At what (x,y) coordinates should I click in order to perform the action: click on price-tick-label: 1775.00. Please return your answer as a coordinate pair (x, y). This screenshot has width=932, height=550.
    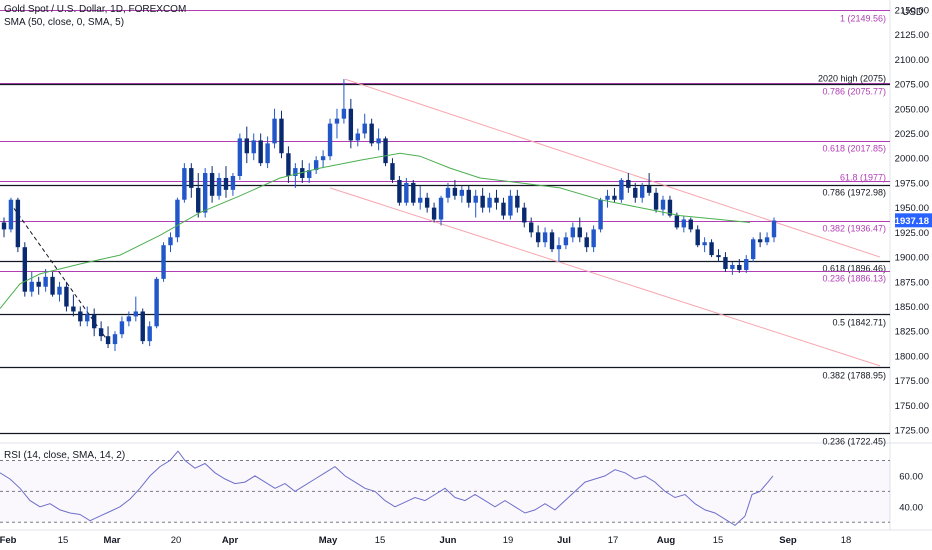
    Looking at the image, I should click on (912, 381).